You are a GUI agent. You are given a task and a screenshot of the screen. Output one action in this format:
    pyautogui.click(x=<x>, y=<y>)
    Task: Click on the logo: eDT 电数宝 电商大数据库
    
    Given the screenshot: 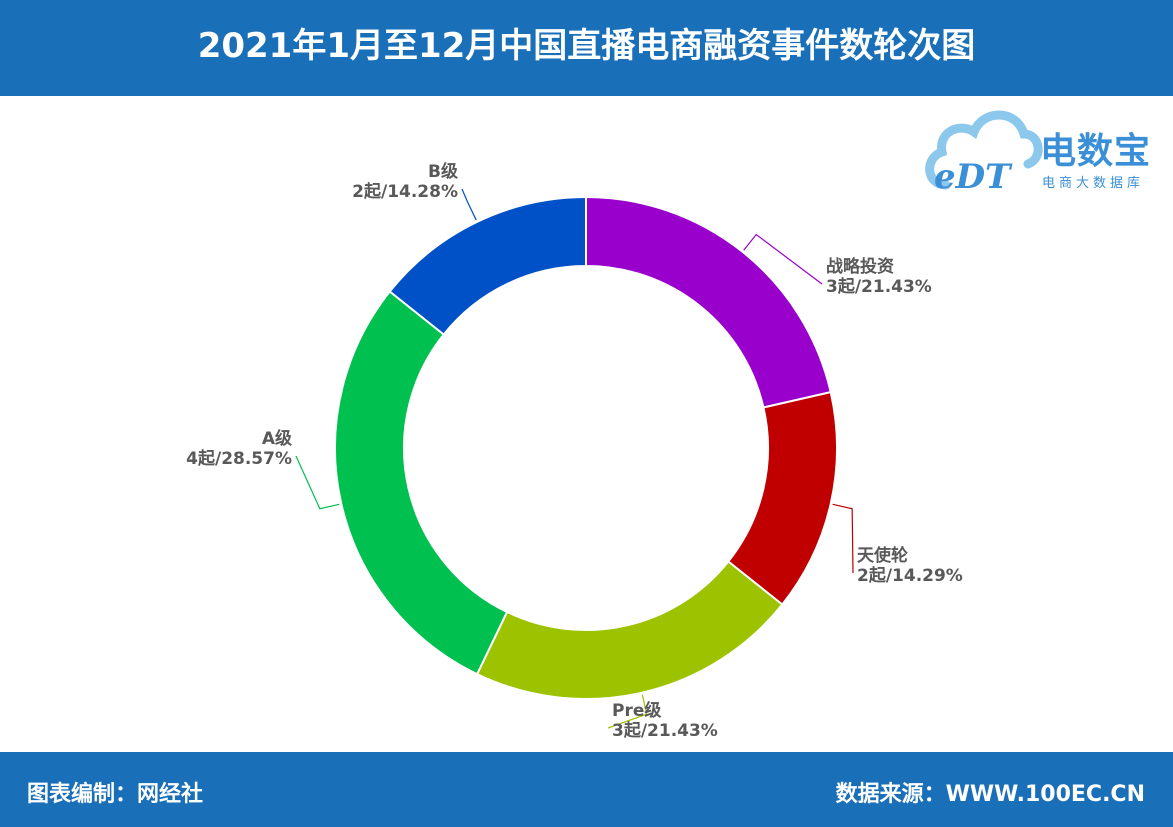 What is the action you would take?
    pyautogui.click(x=1046, y=148)
    